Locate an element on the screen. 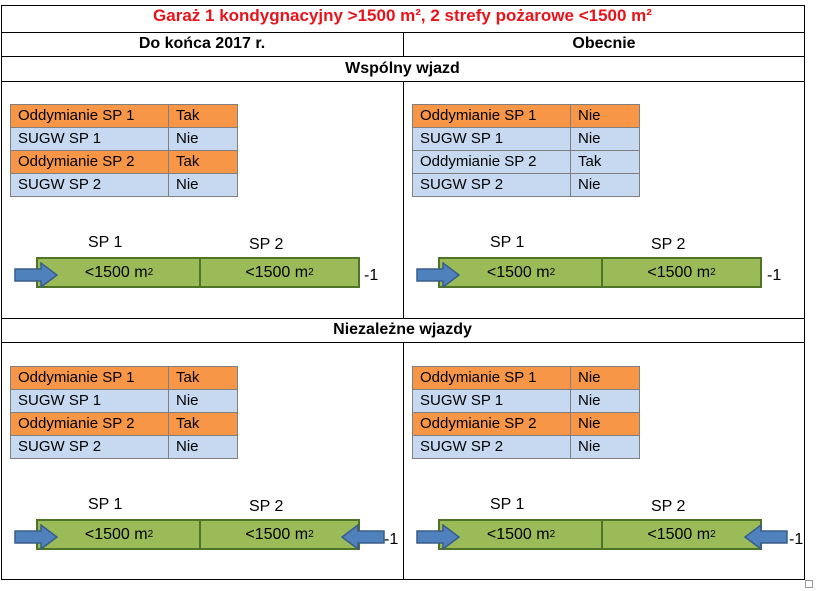 The height and width of the screenshot is (591, 823). table-row: Oddymianie SP 2 Nie is located at coordinates (526, 424).